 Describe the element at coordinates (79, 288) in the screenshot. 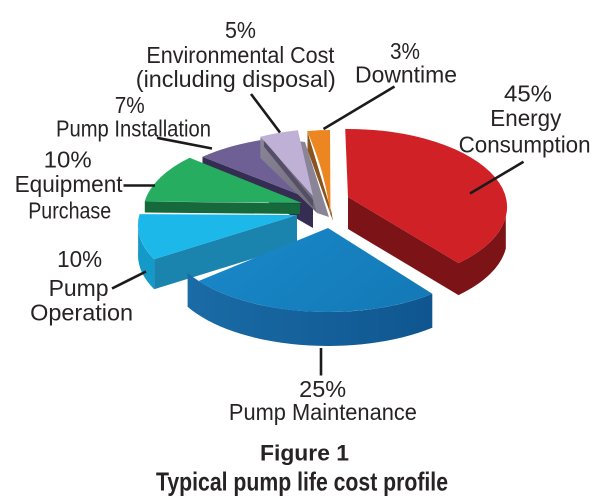

I see `svg-text: Pump` at that location.